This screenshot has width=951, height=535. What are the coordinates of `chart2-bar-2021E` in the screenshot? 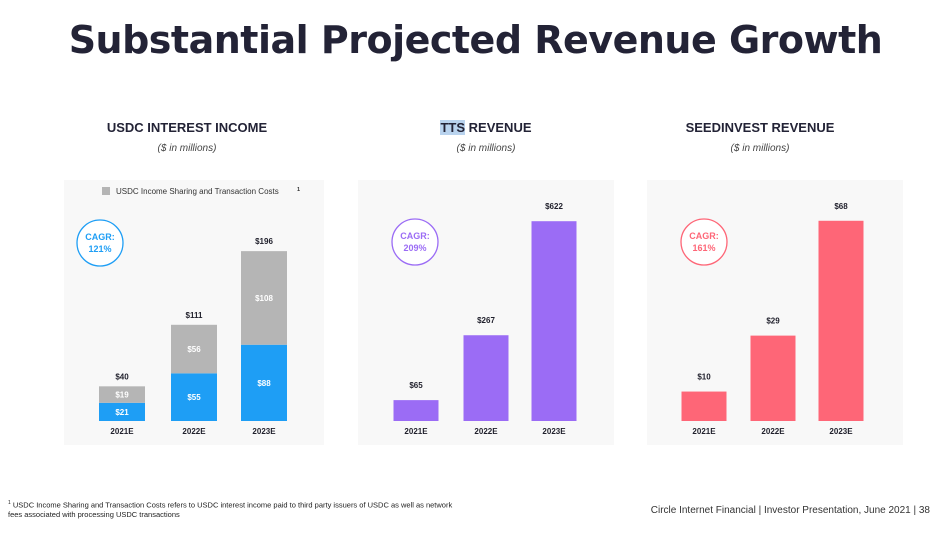 It's located at (416, 410).